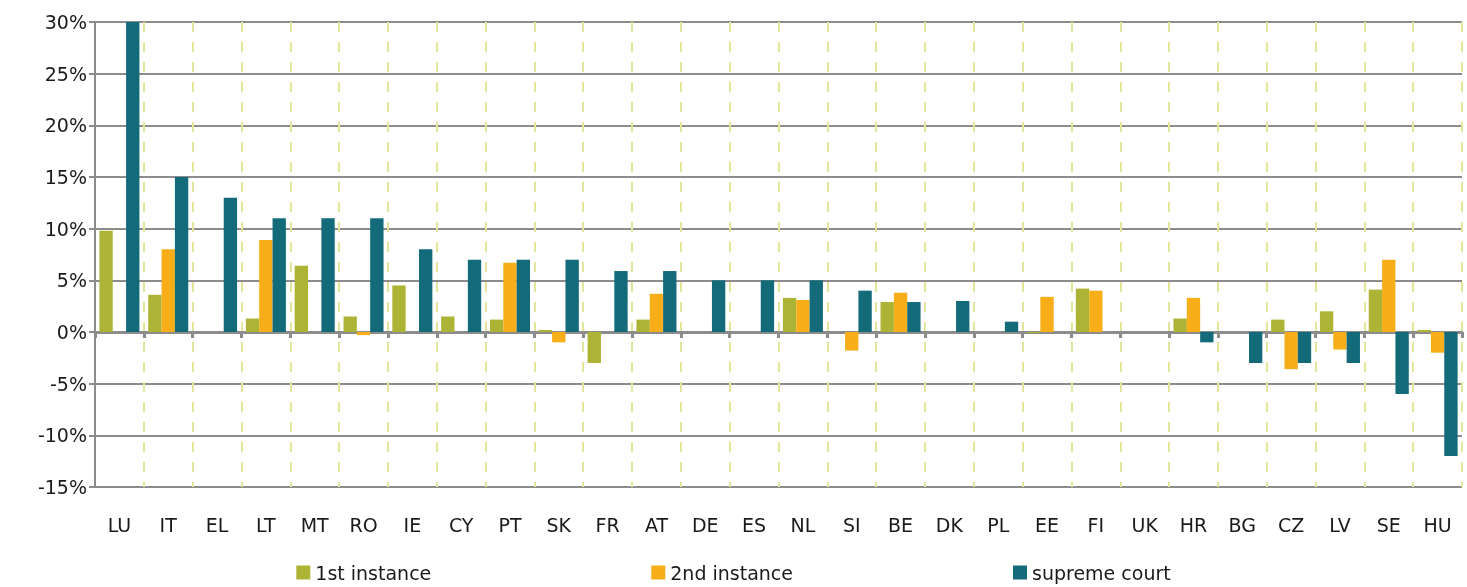  Describe the element at coordinates (1291, 524) in the screenshot. I see `x-tick-label: CZ` at that location.